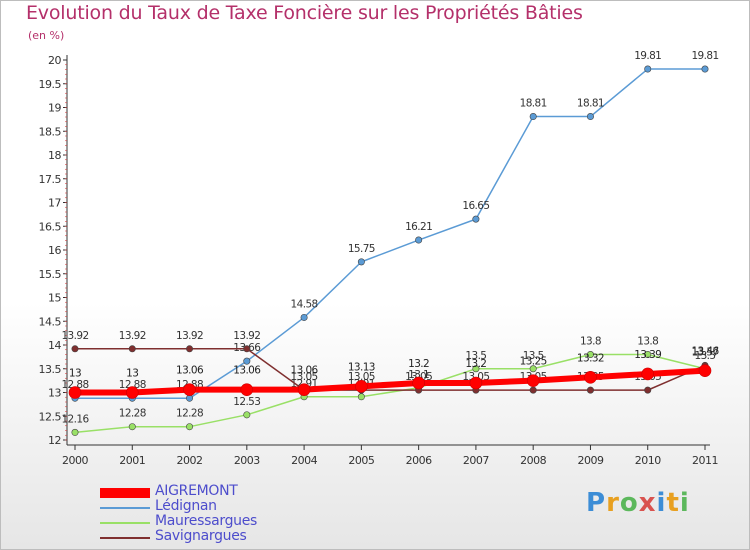 The width and height of the screenshot is (750, 550). What do you see at coordinates (418, 375) in the screenshot?
I see `data-label: 13.1` at bounding box center [418, 375].